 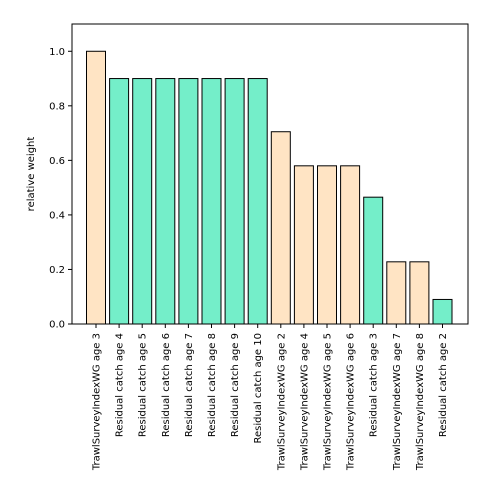 What do you see at coordinates (57, 52) in the screenshot?
I see `y-tick-label: 1.0` at bounding box center [57, 52].